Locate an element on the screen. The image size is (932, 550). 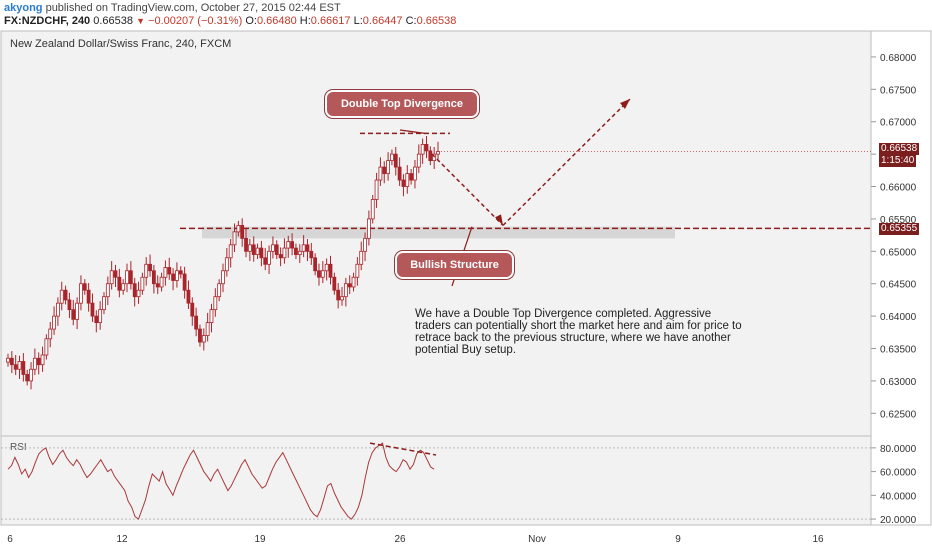
decline-arrowhead is located at coordinates (499, 220).